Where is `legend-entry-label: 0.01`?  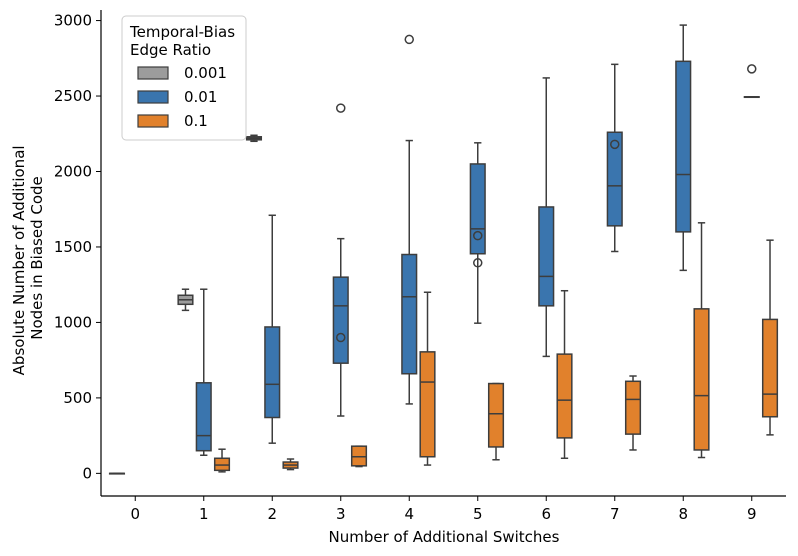
legend-entry-label: 0.01 is located at coordinates (200, 97).